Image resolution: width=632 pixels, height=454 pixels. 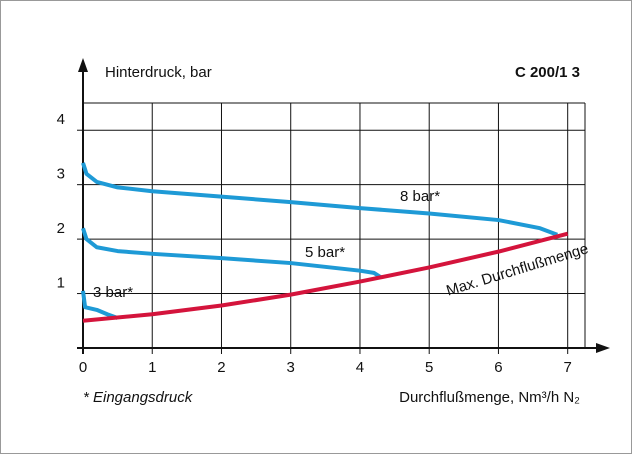 I want to click on y-tick-label: 2, so click(x=61, y=228).